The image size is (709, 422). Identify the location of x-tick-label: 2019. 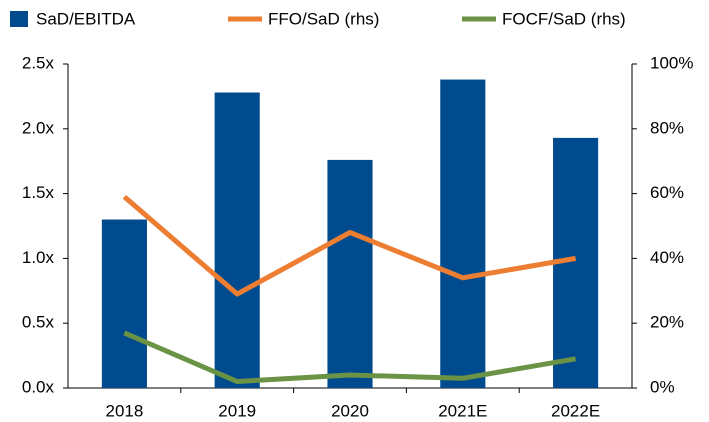
(237, 410).